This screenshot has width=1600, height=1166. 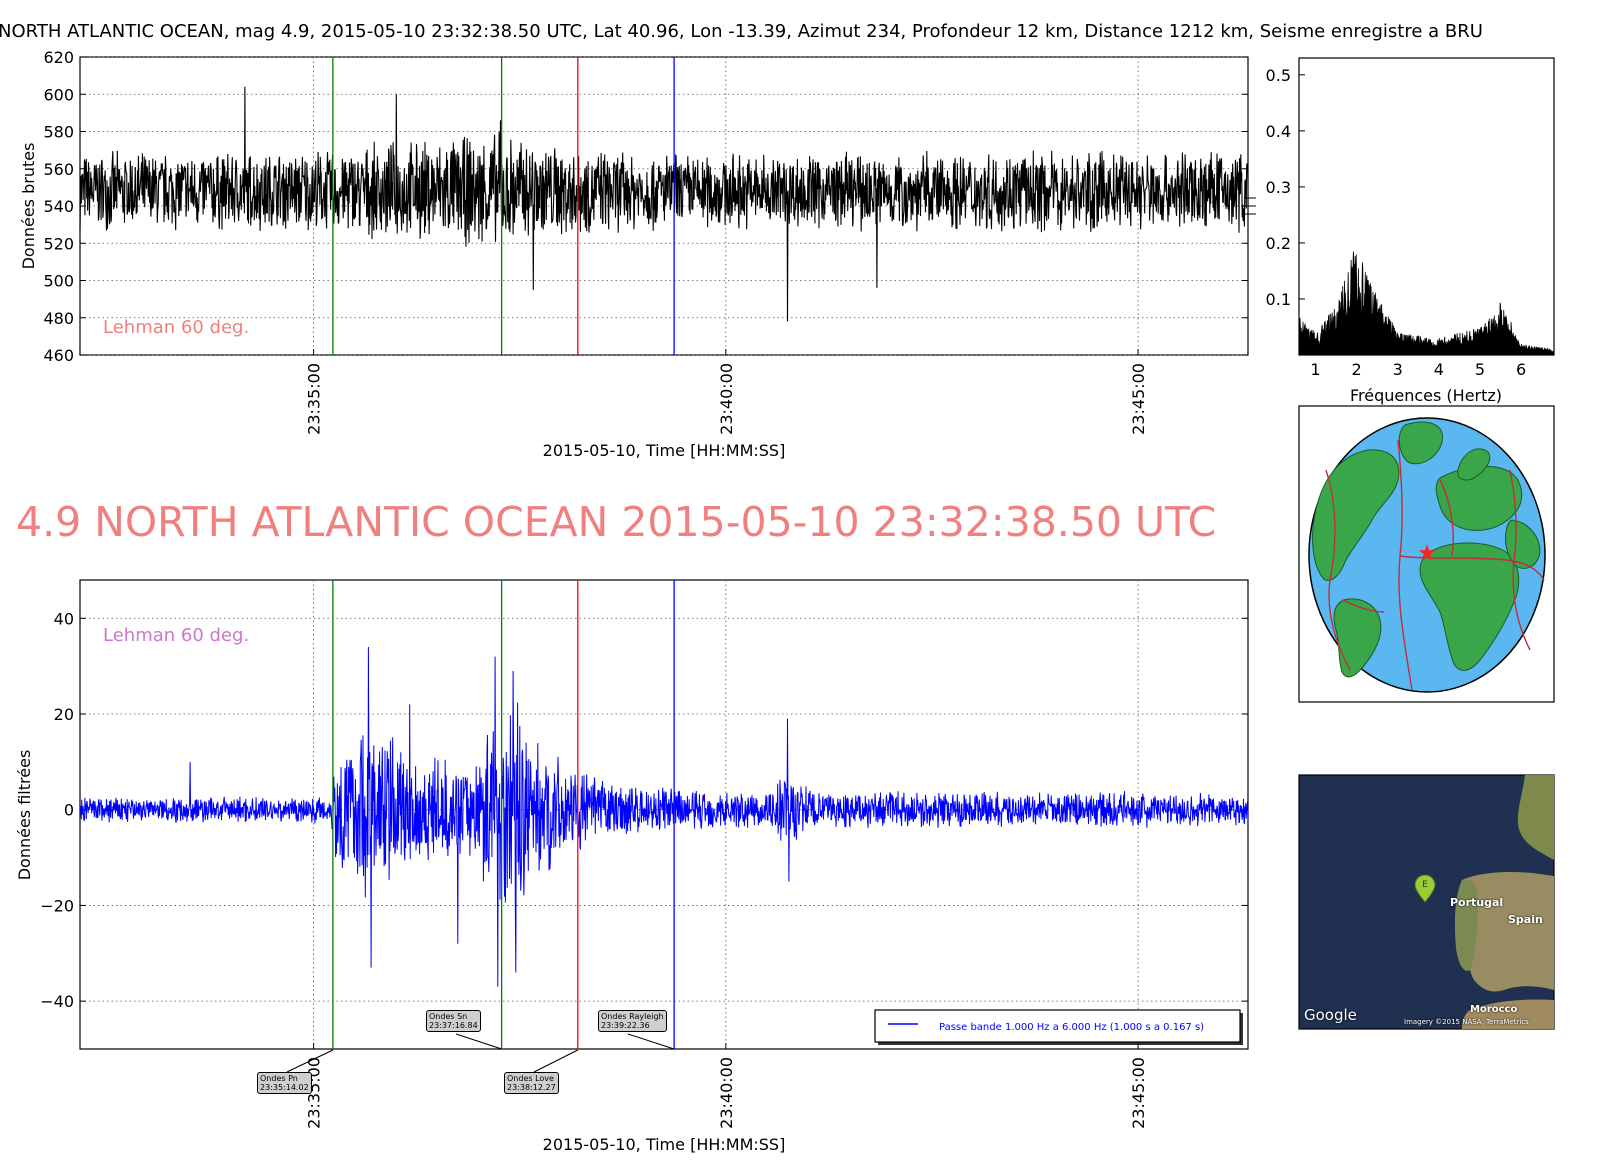 What do you see at coordinates (58, 318) in the screenshot?
I see `y-tick-label: 480` at bounding box center [58, 318].